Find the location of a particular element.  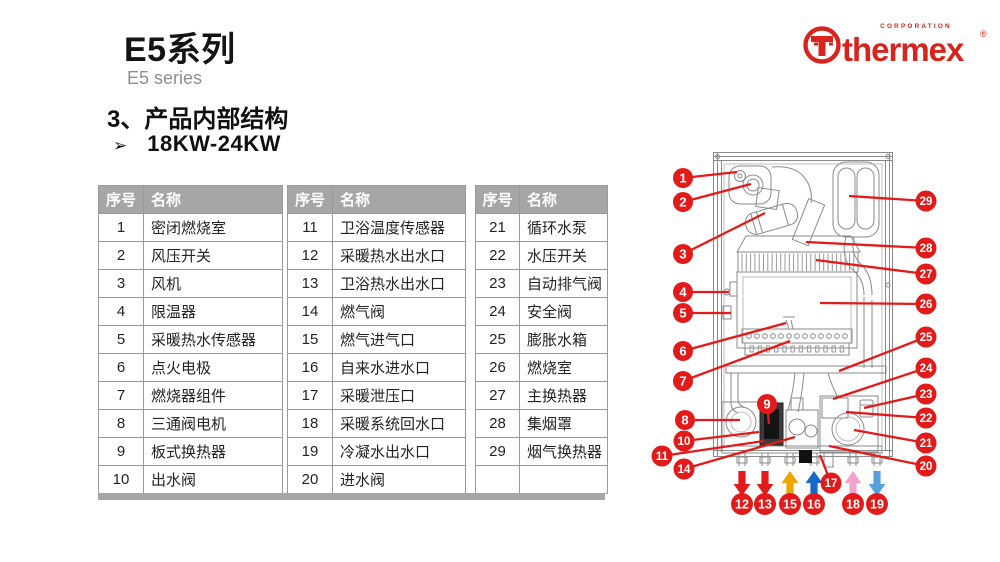

part-name: 板式换热器 is located at coordinates (213, 451).